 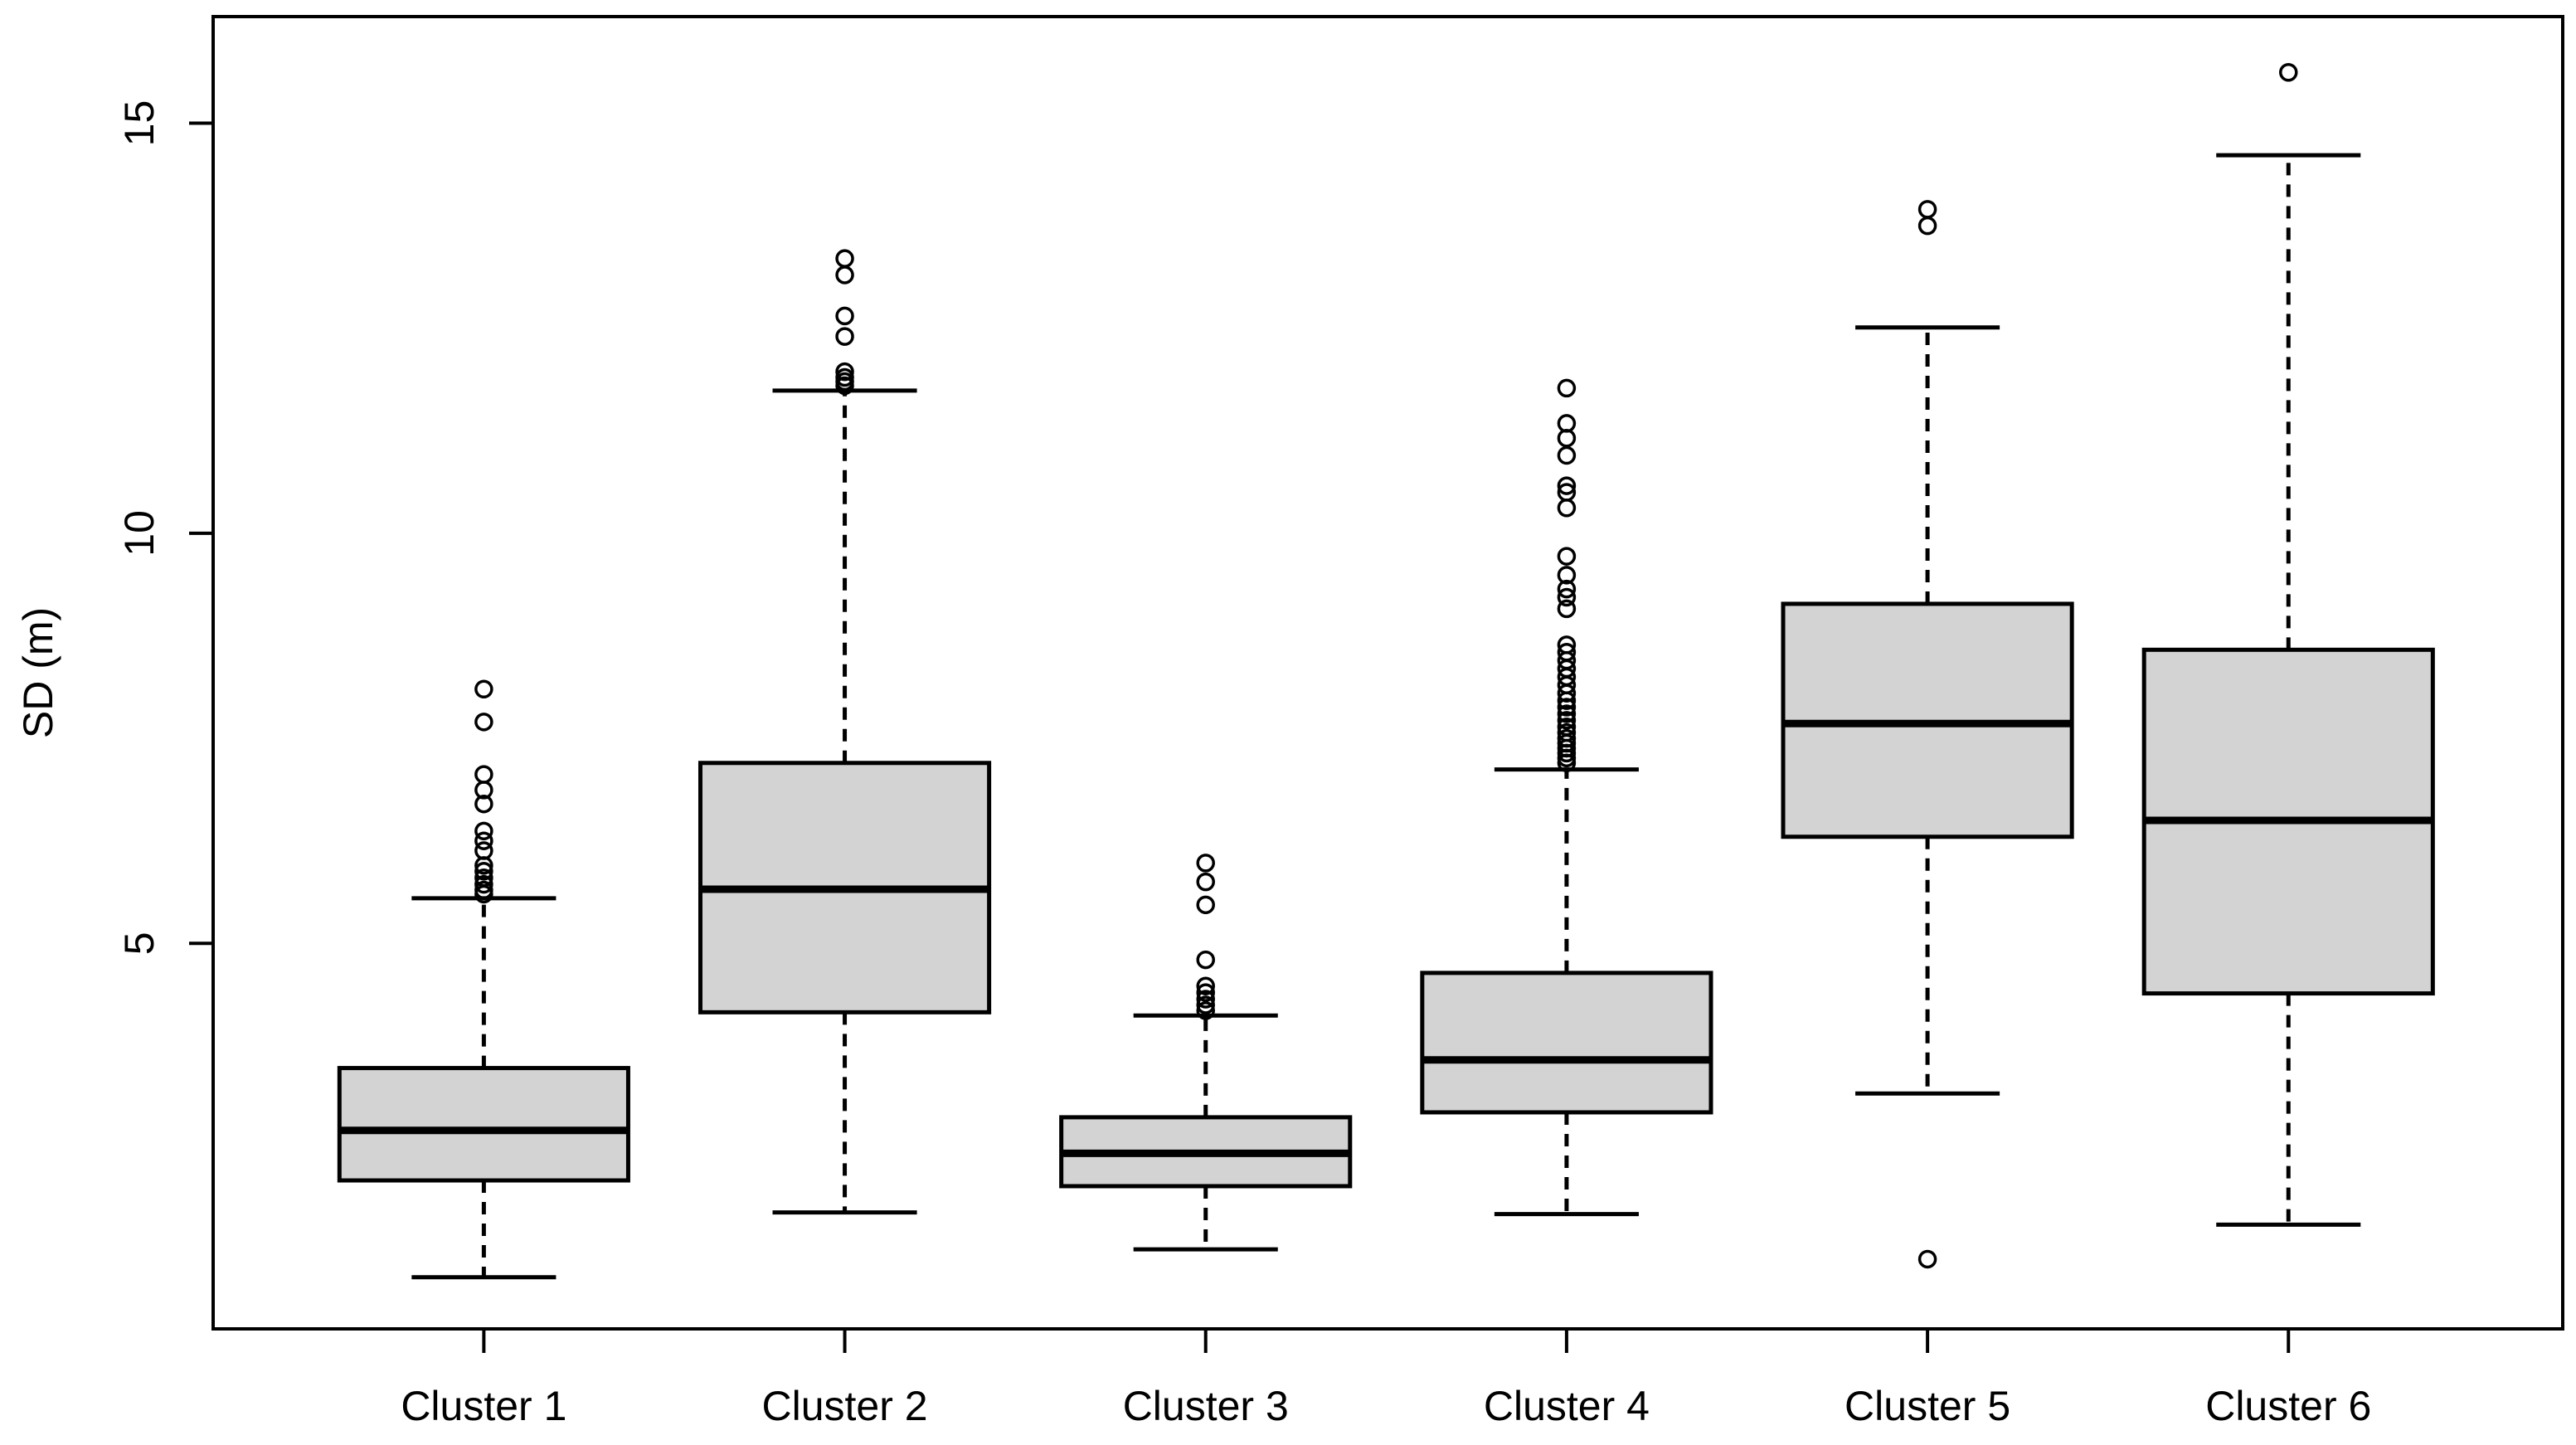 What do you see at coordinates (845, 1406) in the screenshot?
I see `x-category-label: Cluster 2` at bounding box center [845, 1406].